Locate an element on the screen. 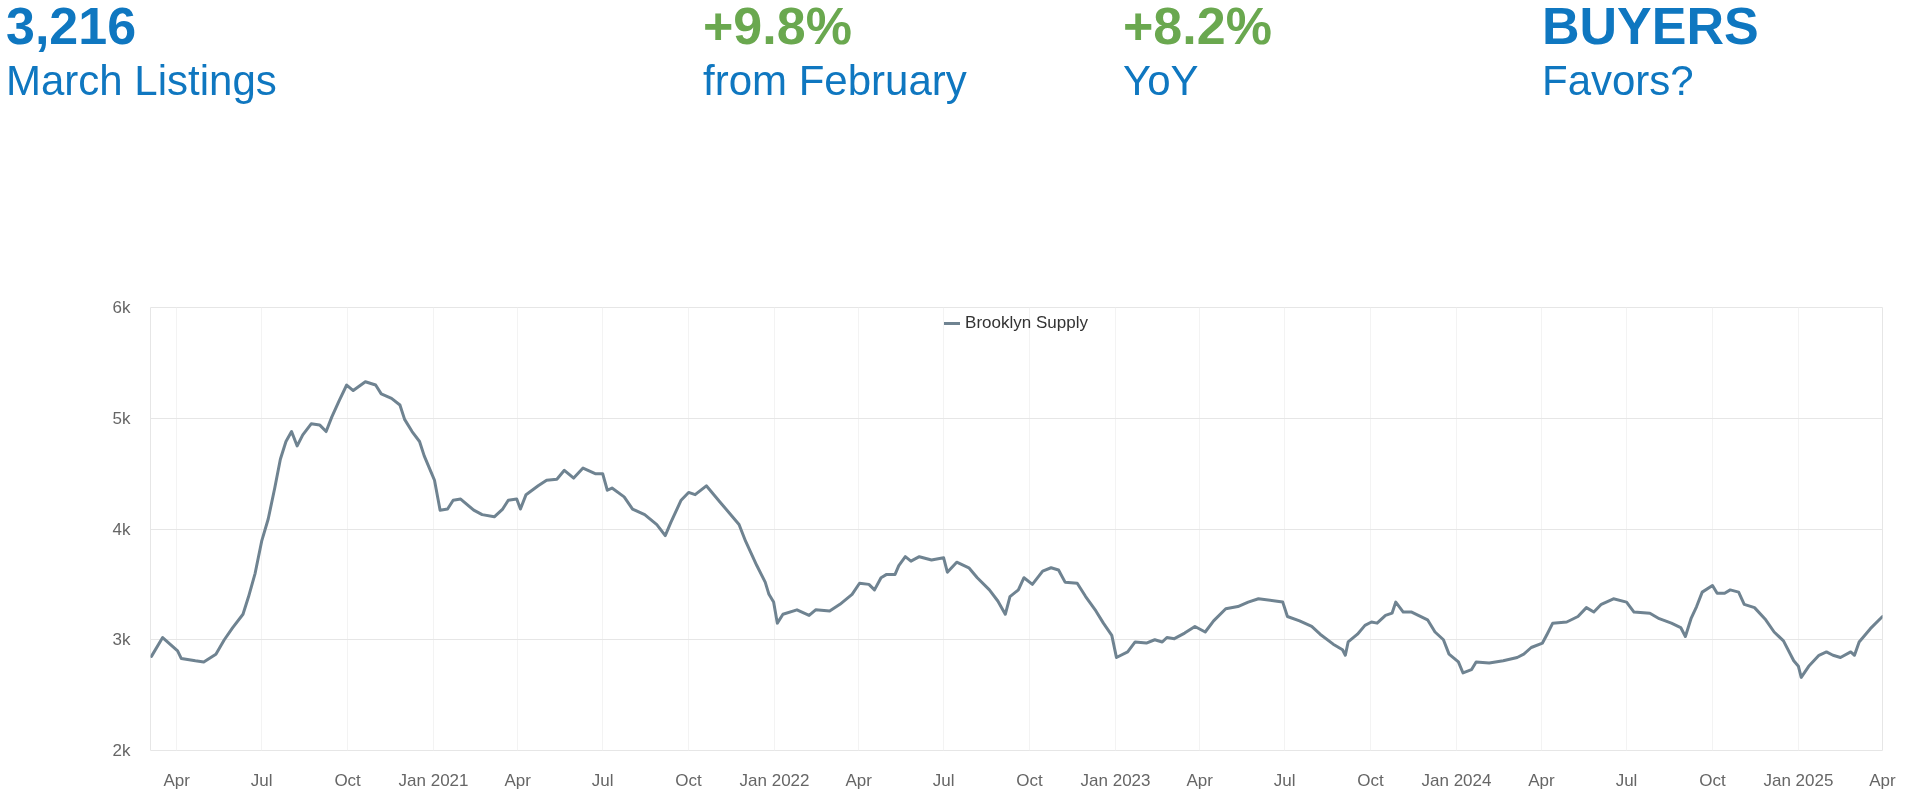 The image size is (1920, 803). text: BUYERS is located at coordinates (1650, 27).